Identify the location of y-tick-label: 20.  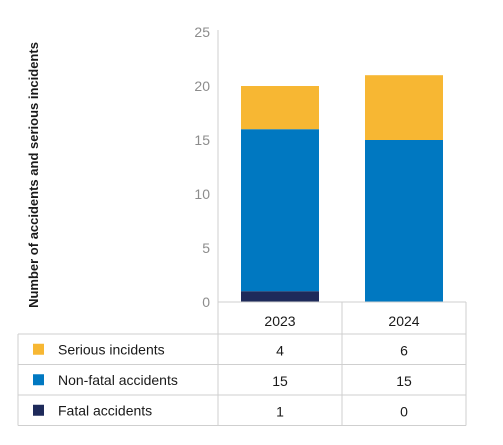
(202, 86).